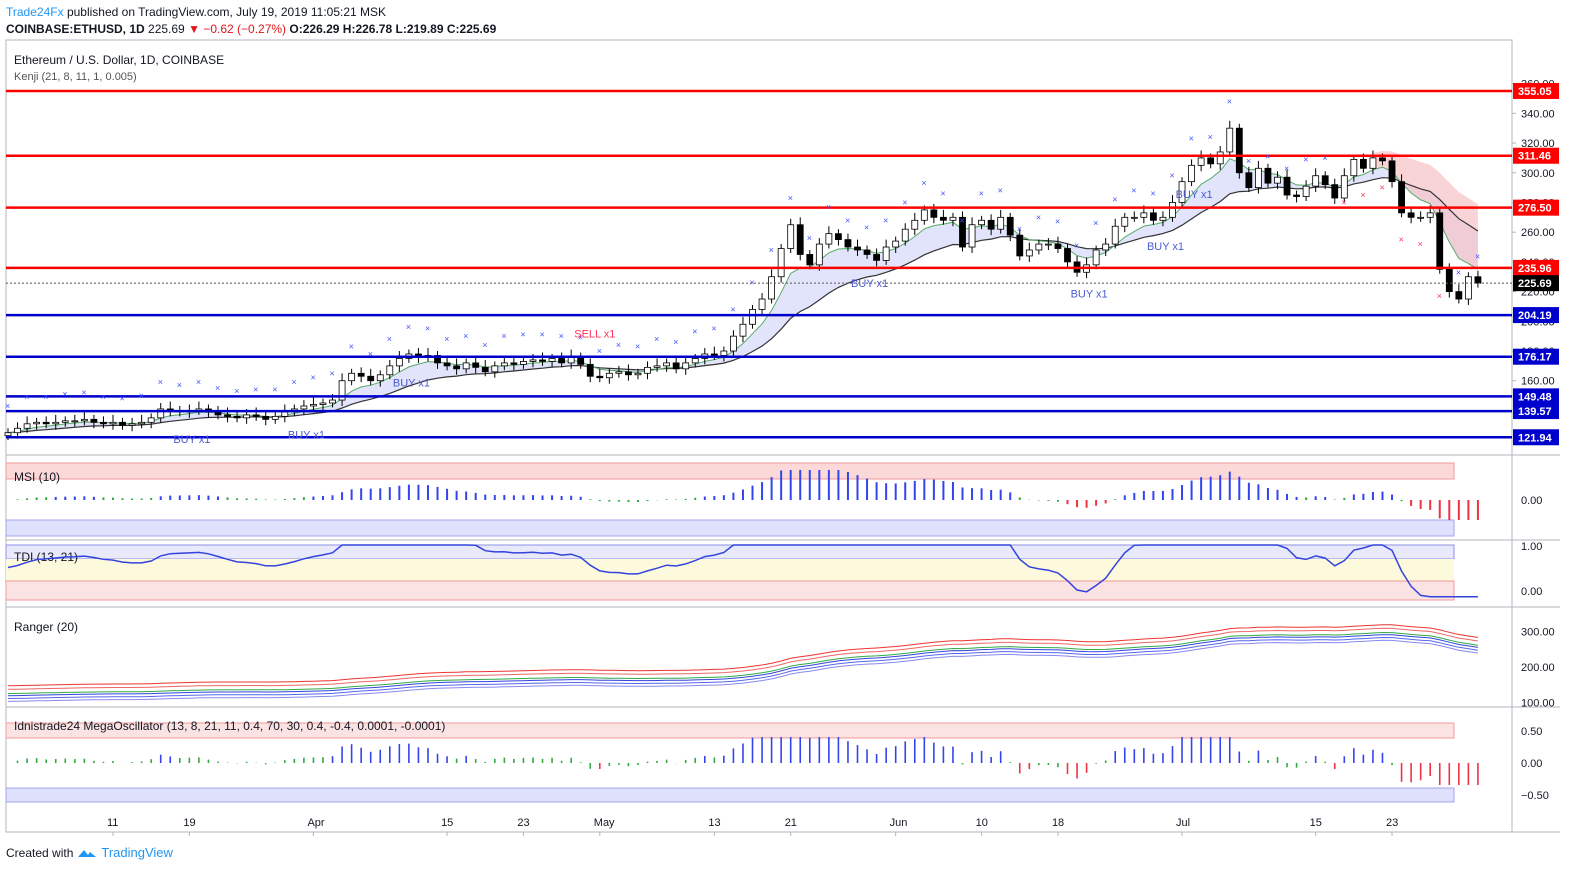 The image size is (1588, 881). I want to click on mega-y-label: 0.00, so click(1531, 764).